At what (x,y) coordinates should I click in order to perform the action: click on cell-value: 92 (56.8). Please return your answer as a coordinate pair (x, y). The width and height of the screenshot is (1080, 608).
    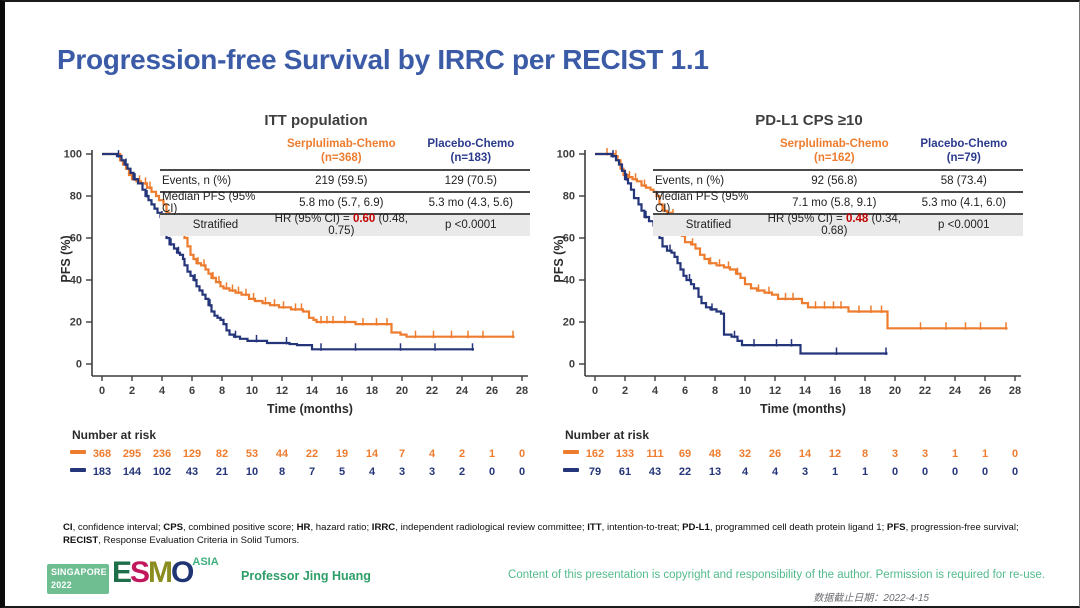
    Looking at the image, I should click on (834, 180).